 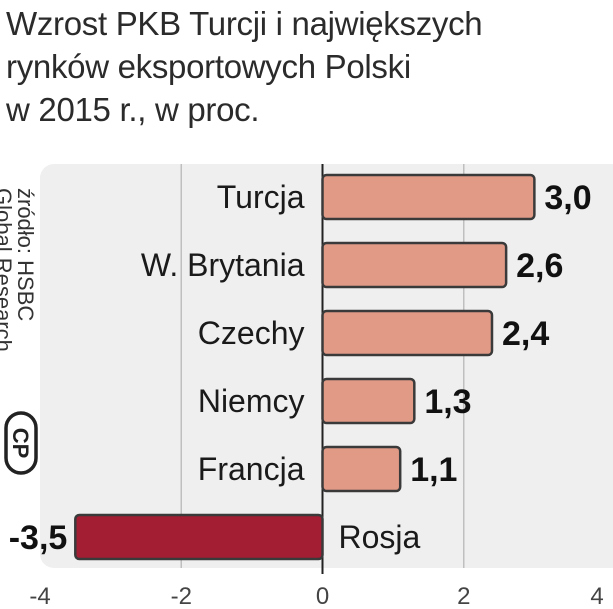 What do you see at coordinates (251, 333) in the screenshot?
I see `category-label: Czechy` at bounding box center [251, 333].